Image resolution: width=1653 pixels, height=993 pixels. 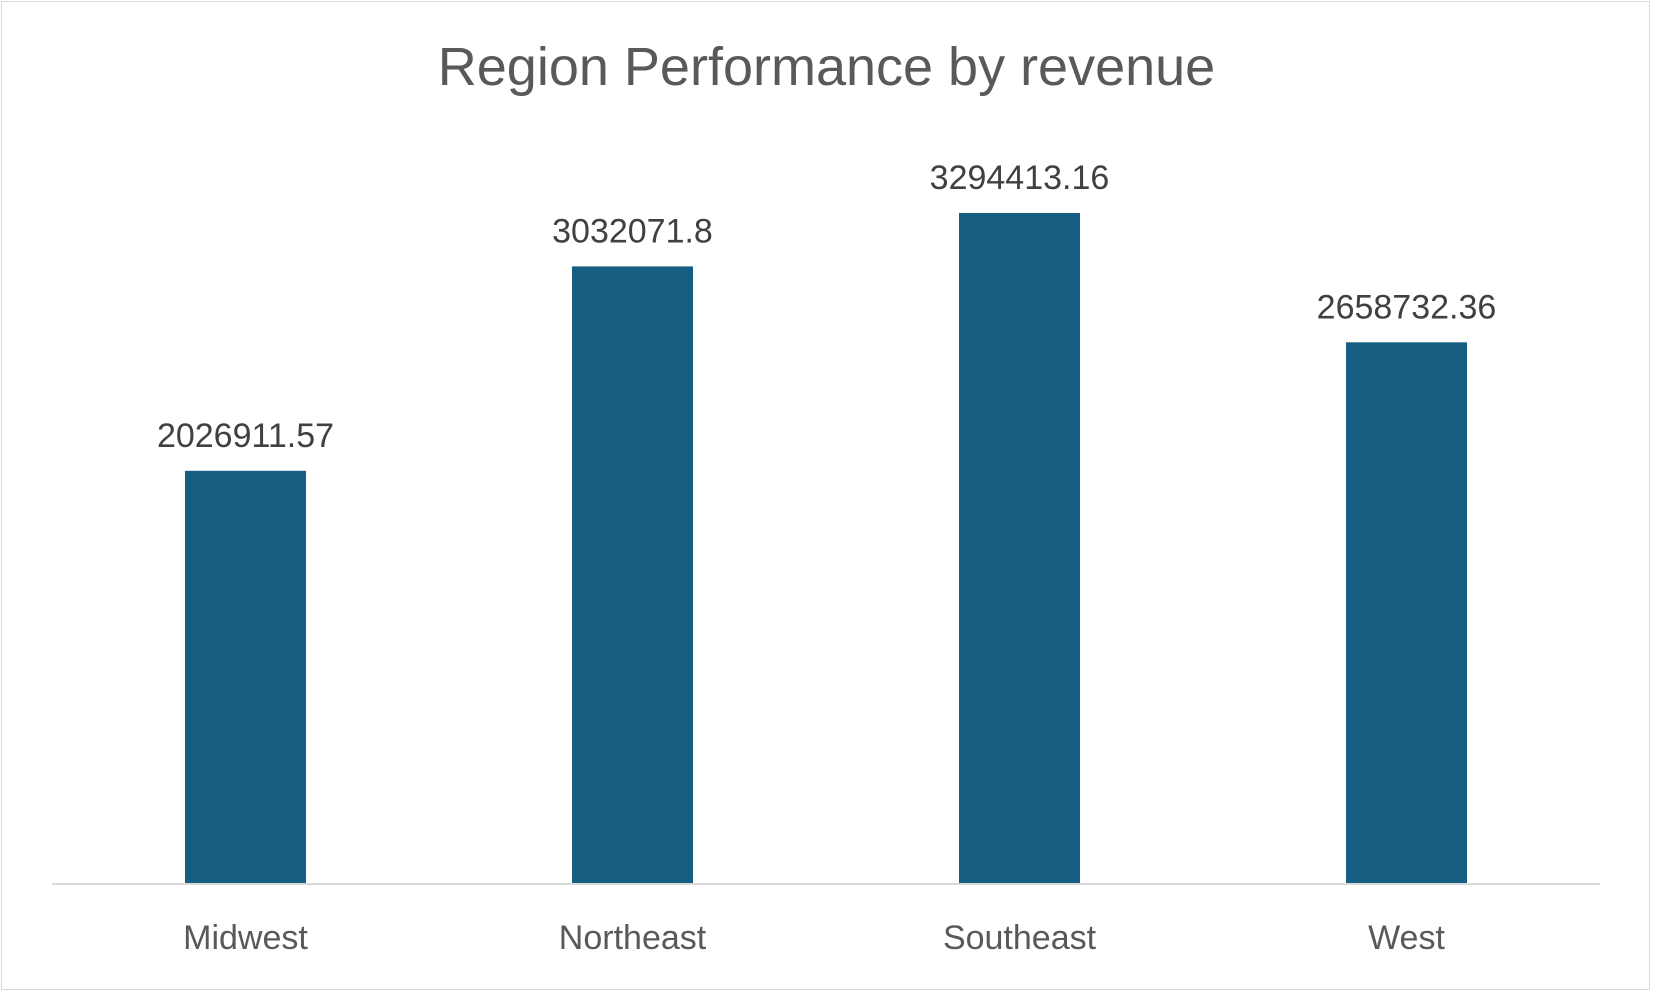 What do you see at coordinates (1020, 178) in the screenshot?
I see `data-label-southeast: 3294413.16` at bounding box center [1020, 178].